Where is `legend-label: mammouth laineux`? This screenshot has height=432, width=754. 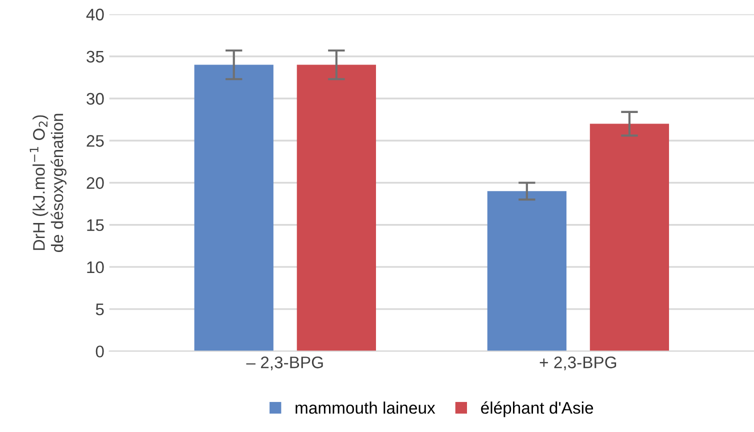
legend-label: mammouth laineux is located at coordinates (366, 408).